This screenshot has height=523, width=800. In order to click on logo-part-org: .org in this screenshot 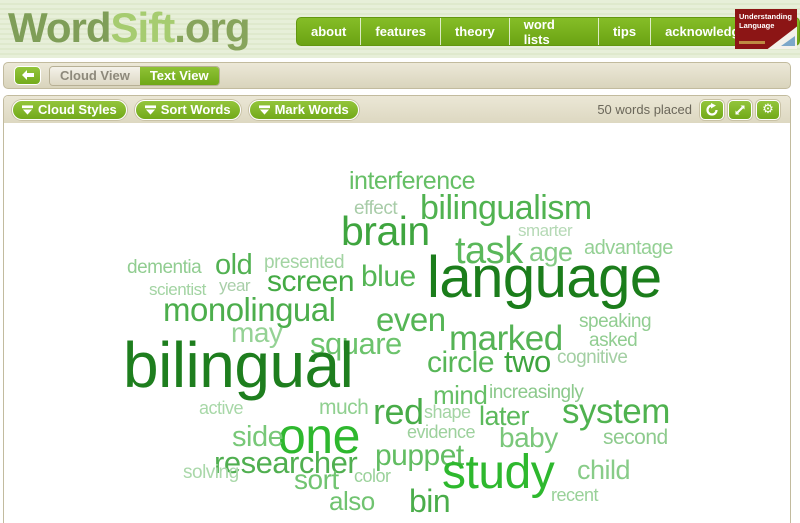, I will do `click(212, 27)`.